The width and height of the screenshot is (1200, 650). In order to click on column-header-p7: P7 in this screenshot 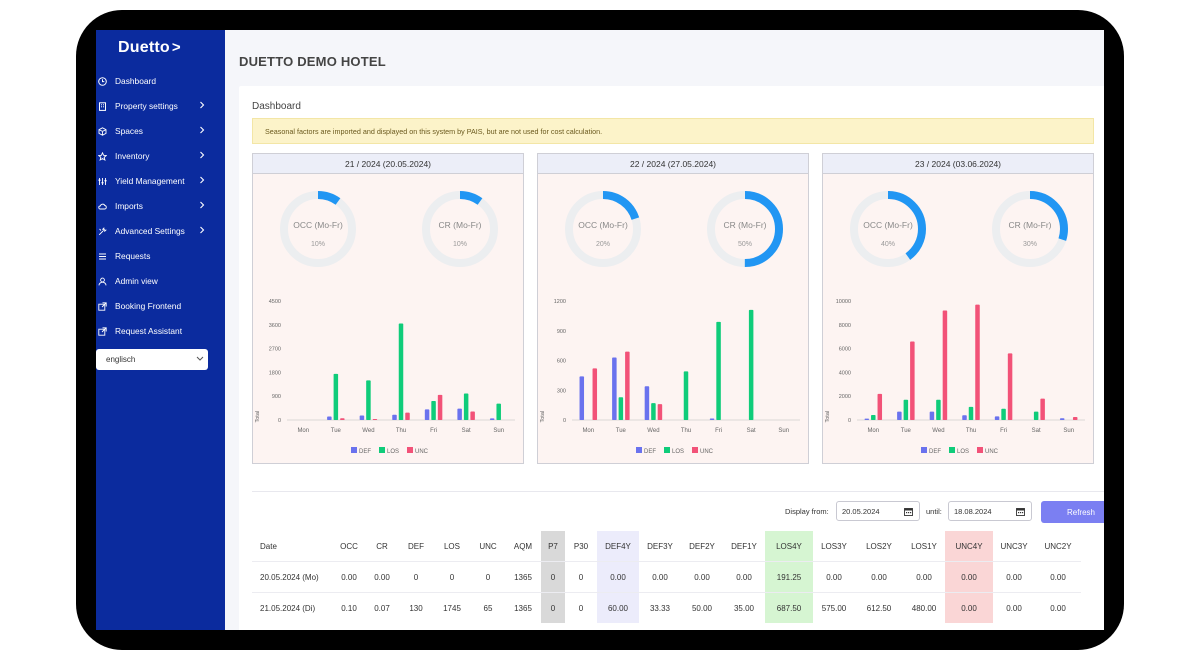, I will do `click(553, 546)`.